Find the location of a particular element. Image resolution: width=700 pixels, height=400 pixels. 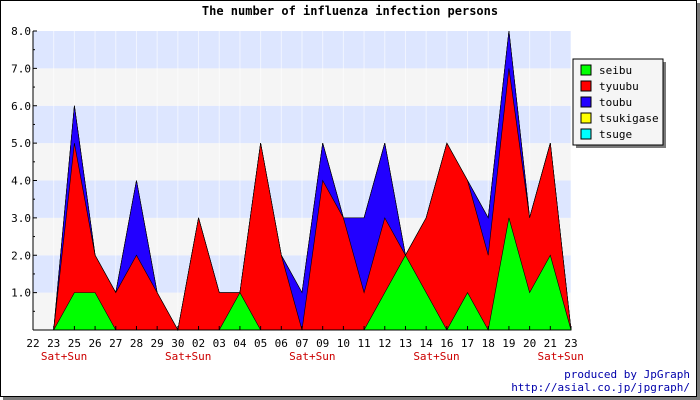

legend-swatch-tsuge is located at coordinates (586, 134).